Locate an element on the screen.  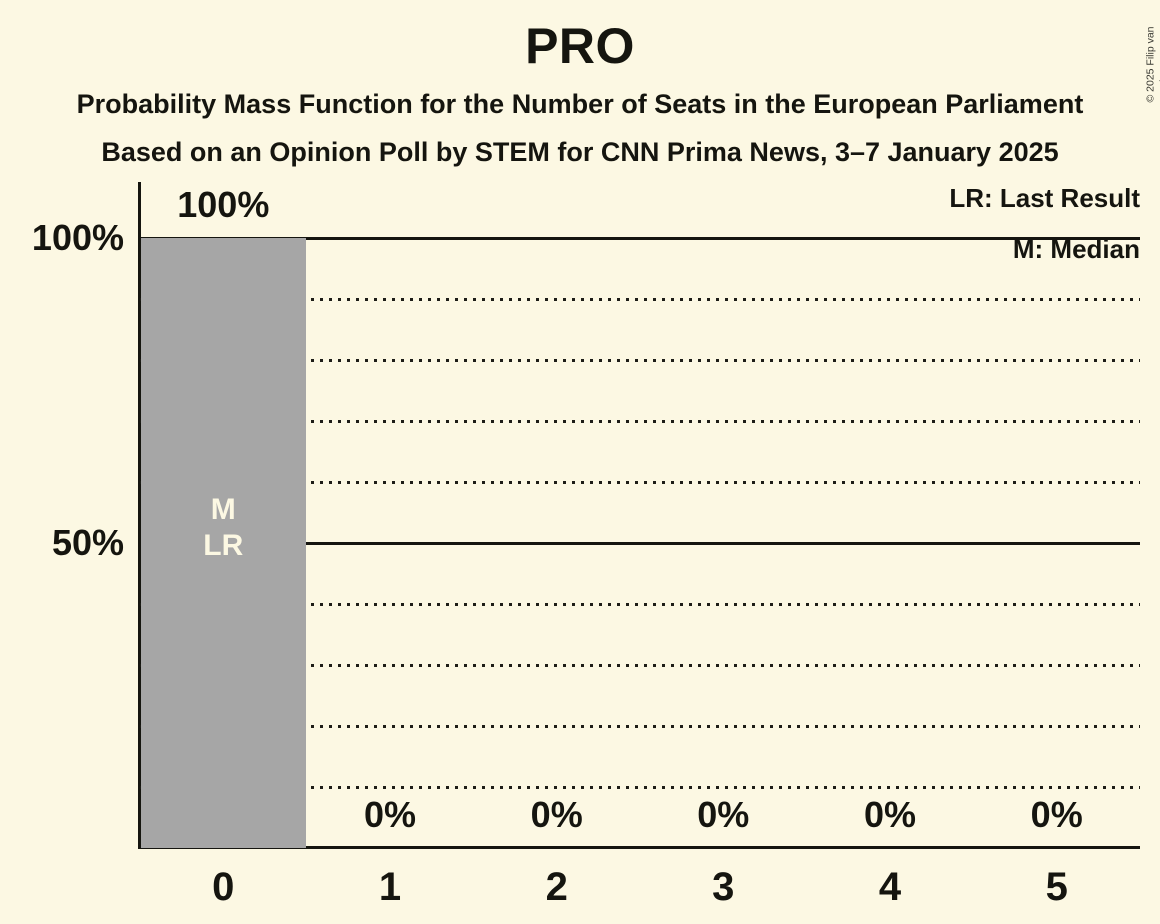
x-tick-label-3: 3 is located at coordinates (723, 887).